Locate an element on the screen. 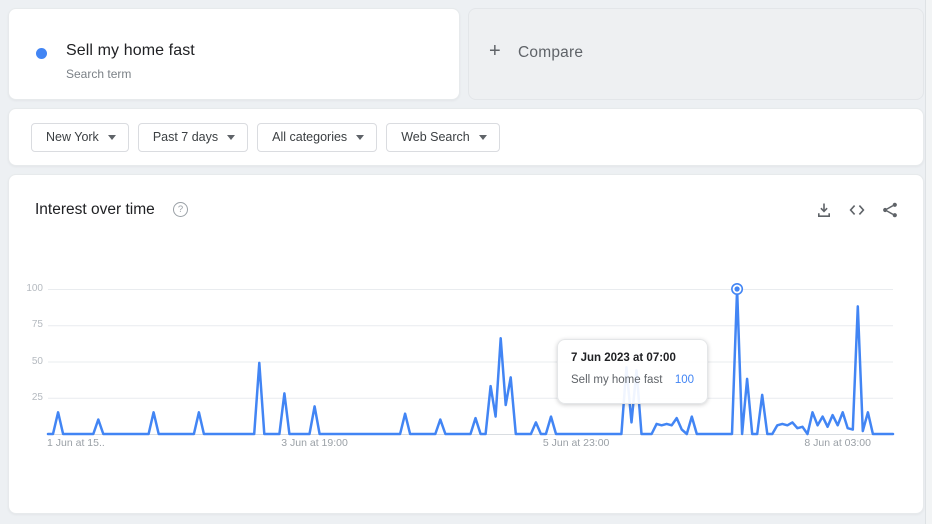 The image size is (932, 524). chart-actions is located at coordinates (857, 210).